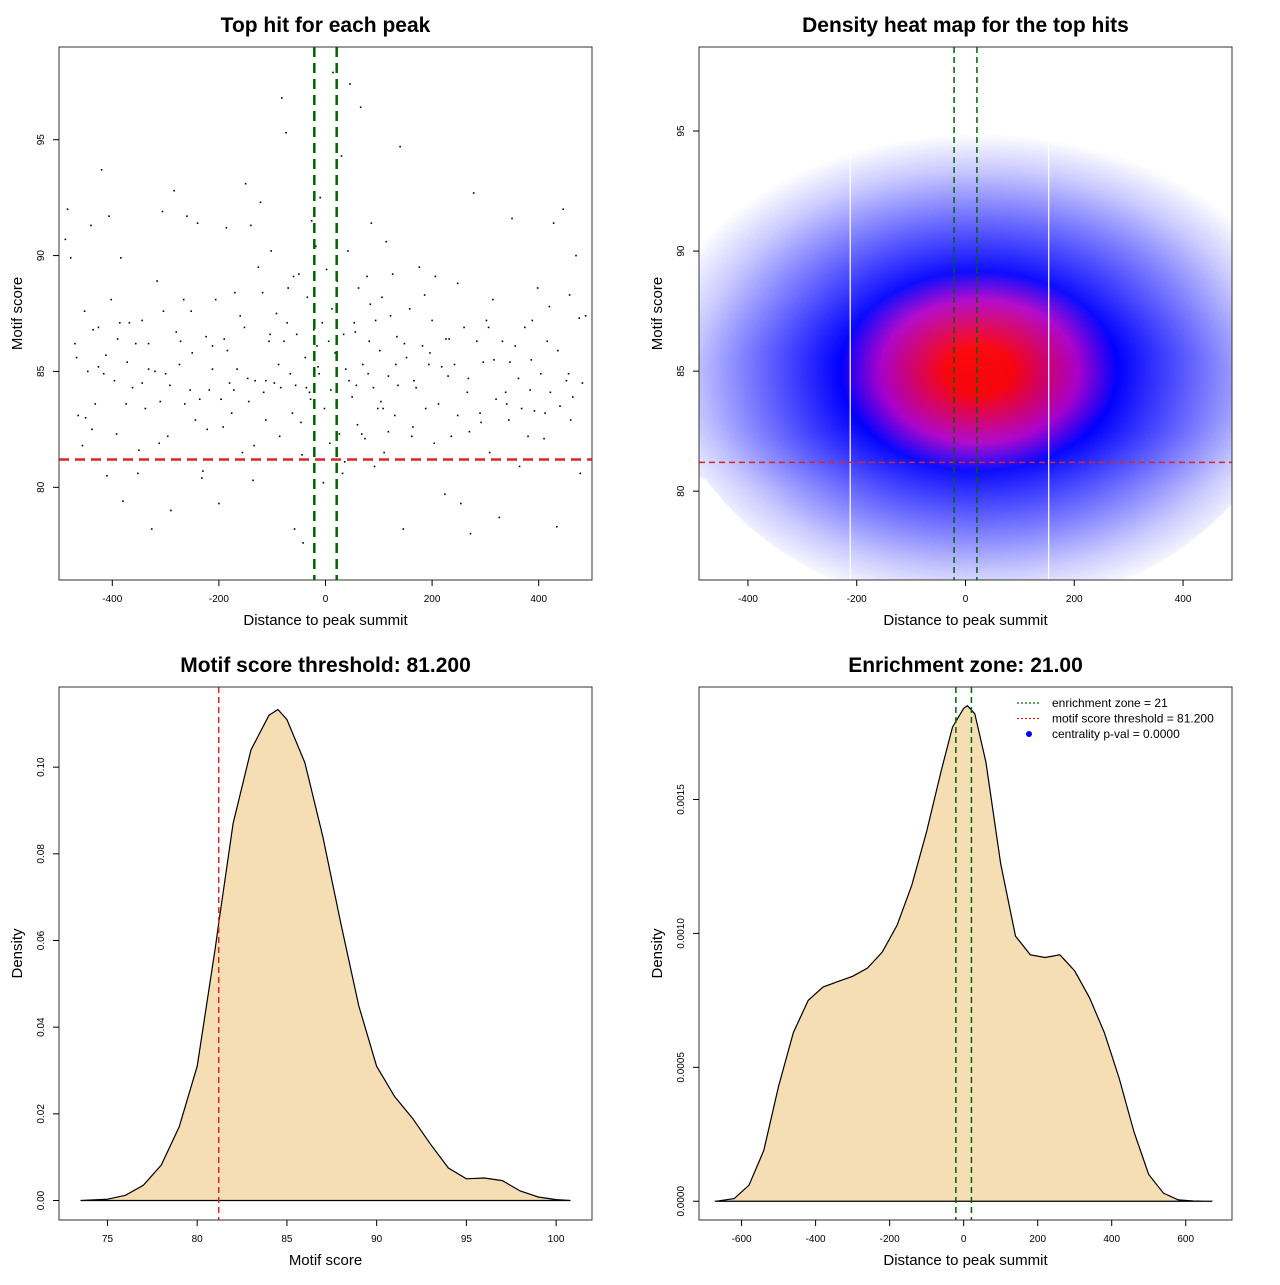 The width and height of the screenshot is (1280, 1285). Describe the element at coordinates (964, 953) in the screenshot. I see `distance-density-reference-lines` at that location.